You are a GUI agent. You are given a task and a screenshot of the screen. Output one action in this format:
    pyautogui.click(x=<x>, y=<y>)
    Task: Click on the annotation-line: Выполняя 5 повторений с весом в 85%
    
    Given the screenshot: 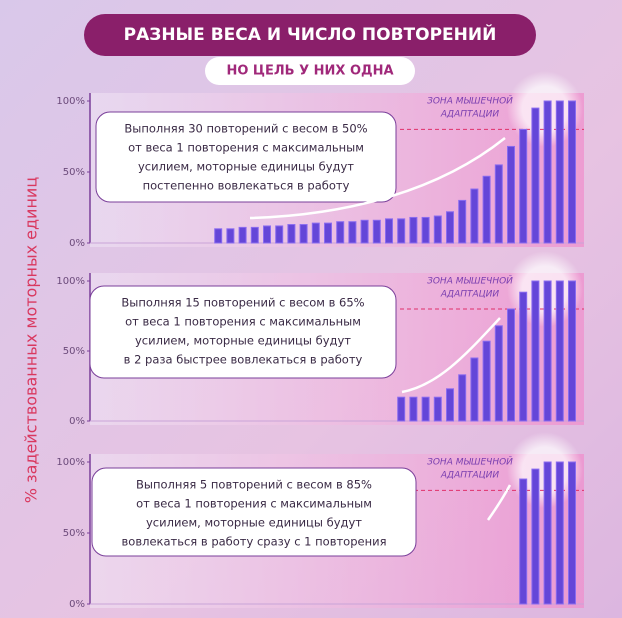 What is the action you would take?
    pyautogui.click(x=254, y=485)
    